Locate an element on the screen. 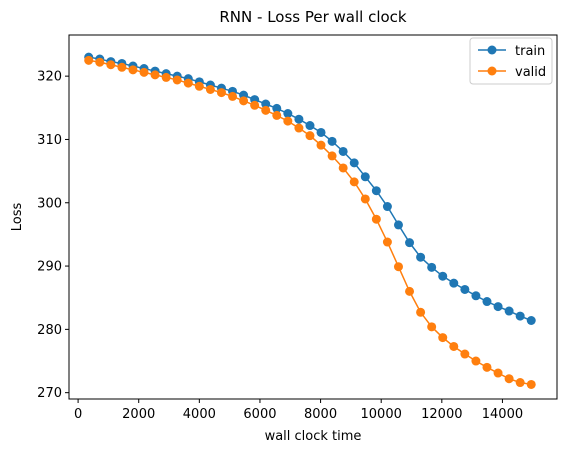 This screenshot has height=453, width=575. x-tick-label: 4000 is located at coordinates (199, 414).